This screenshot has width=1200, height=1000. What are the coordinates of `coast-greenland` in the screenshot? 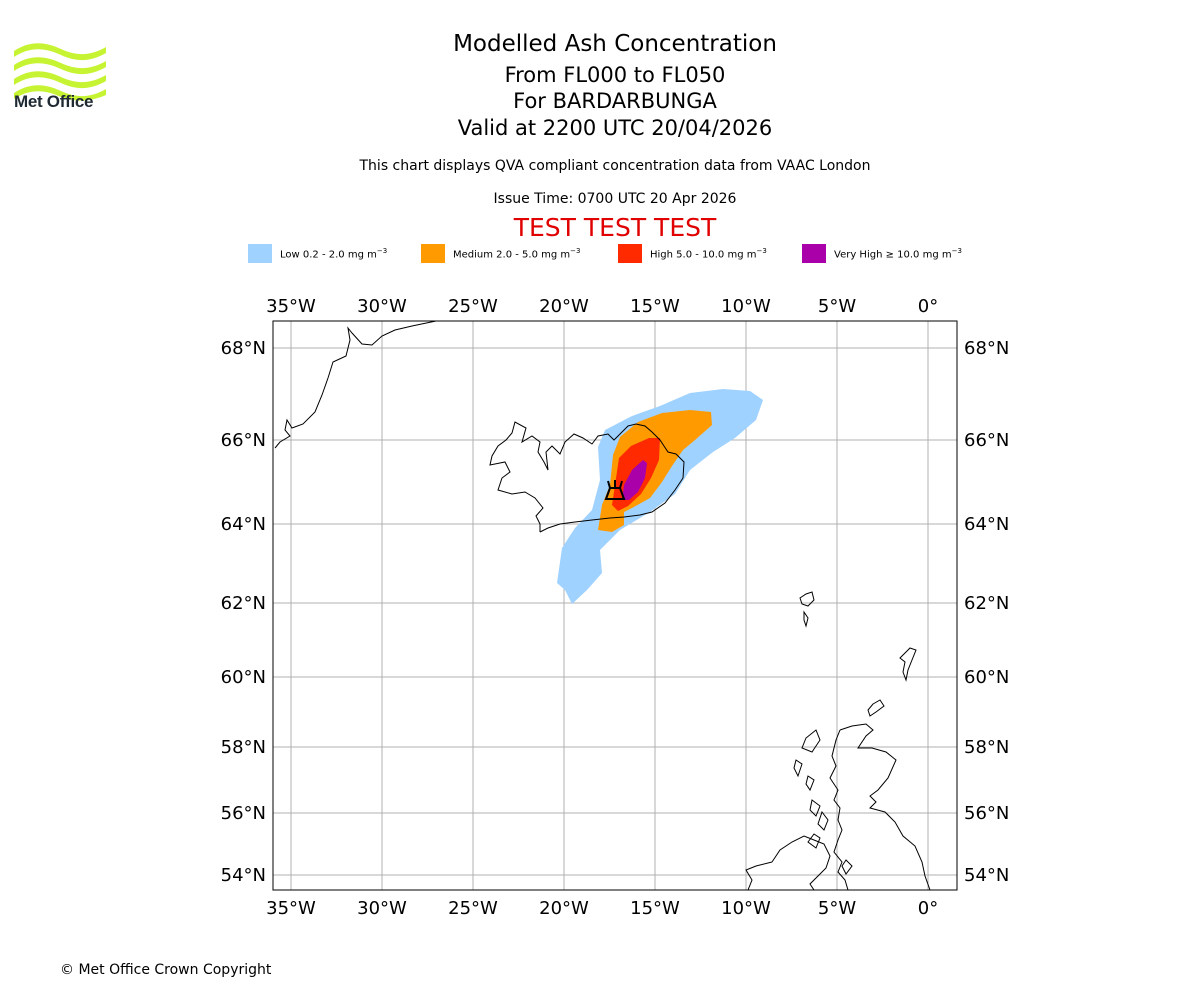 It's located at (355, 385).